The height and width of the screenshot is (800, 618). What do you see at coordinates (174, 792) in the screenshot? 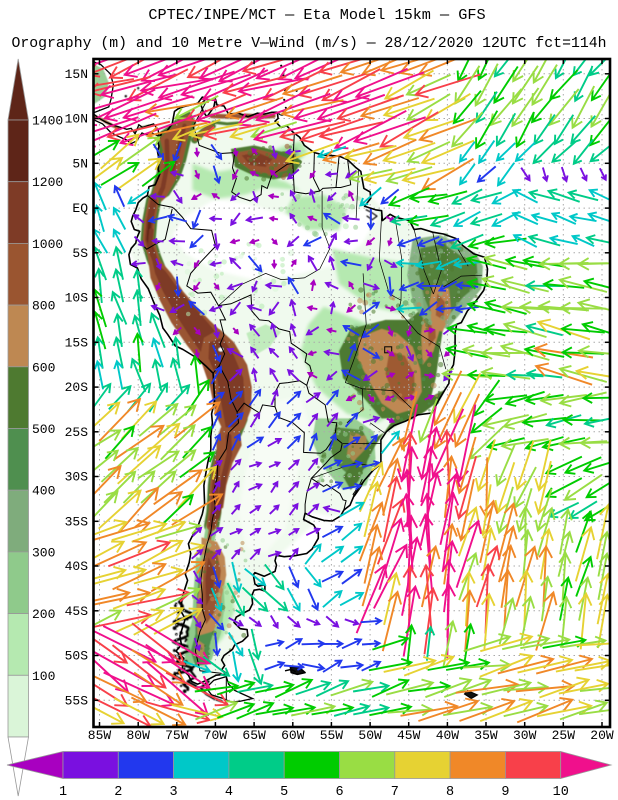
I see `svg-text: 3` at bounding box center [174, 792].